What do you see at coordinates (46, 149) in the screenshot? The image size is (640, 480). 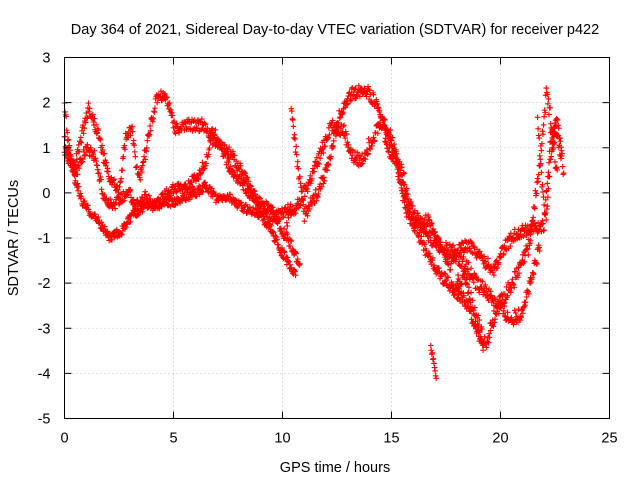 I see `y-tick-label: 1` at bounding box center [46, 149].